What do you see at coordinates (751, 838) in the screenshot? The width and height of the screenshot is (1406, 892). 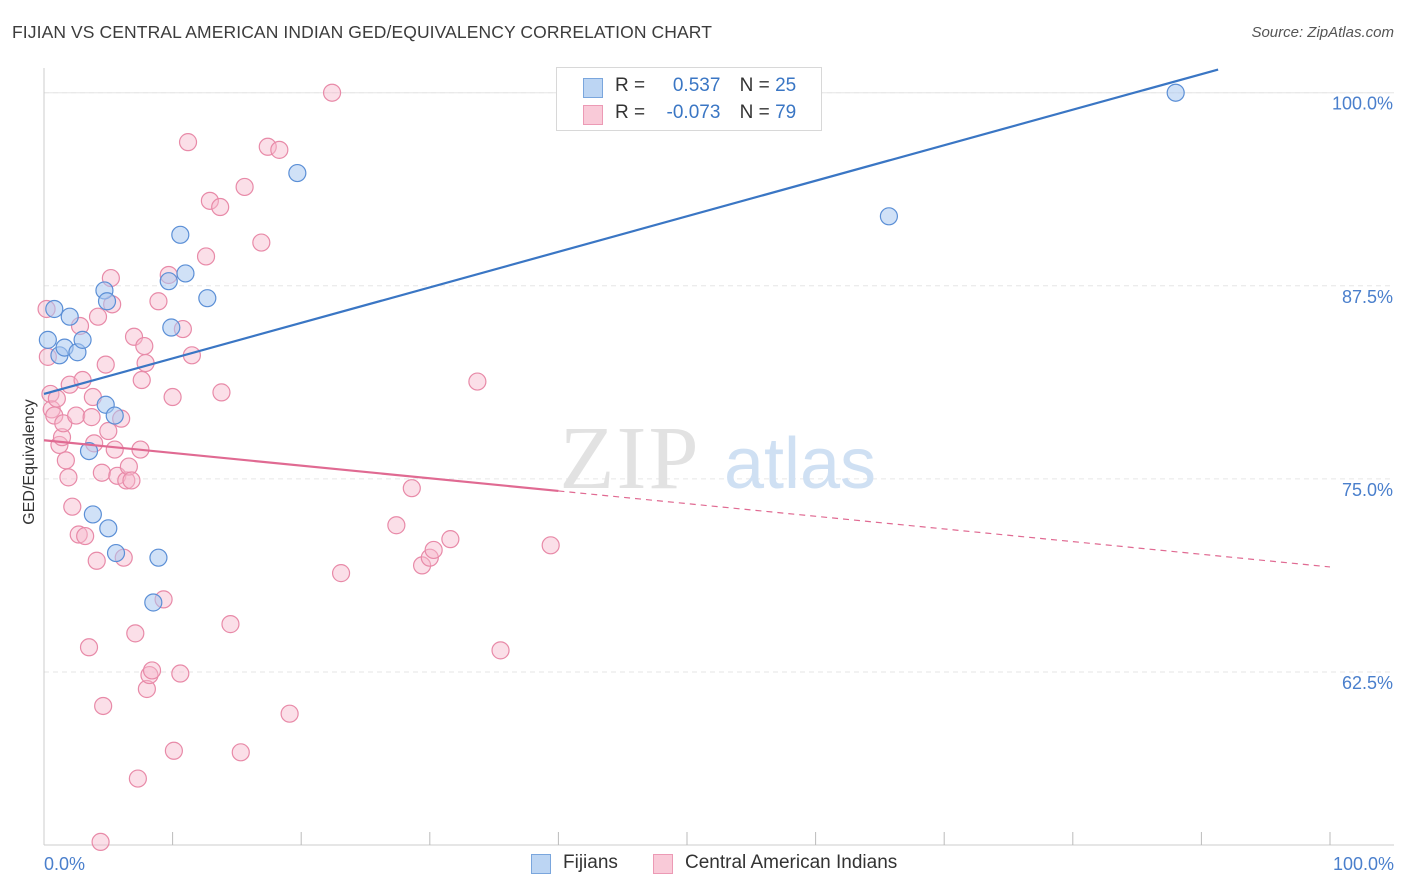 I see `x-ticks` at bounding box center [751, 838].